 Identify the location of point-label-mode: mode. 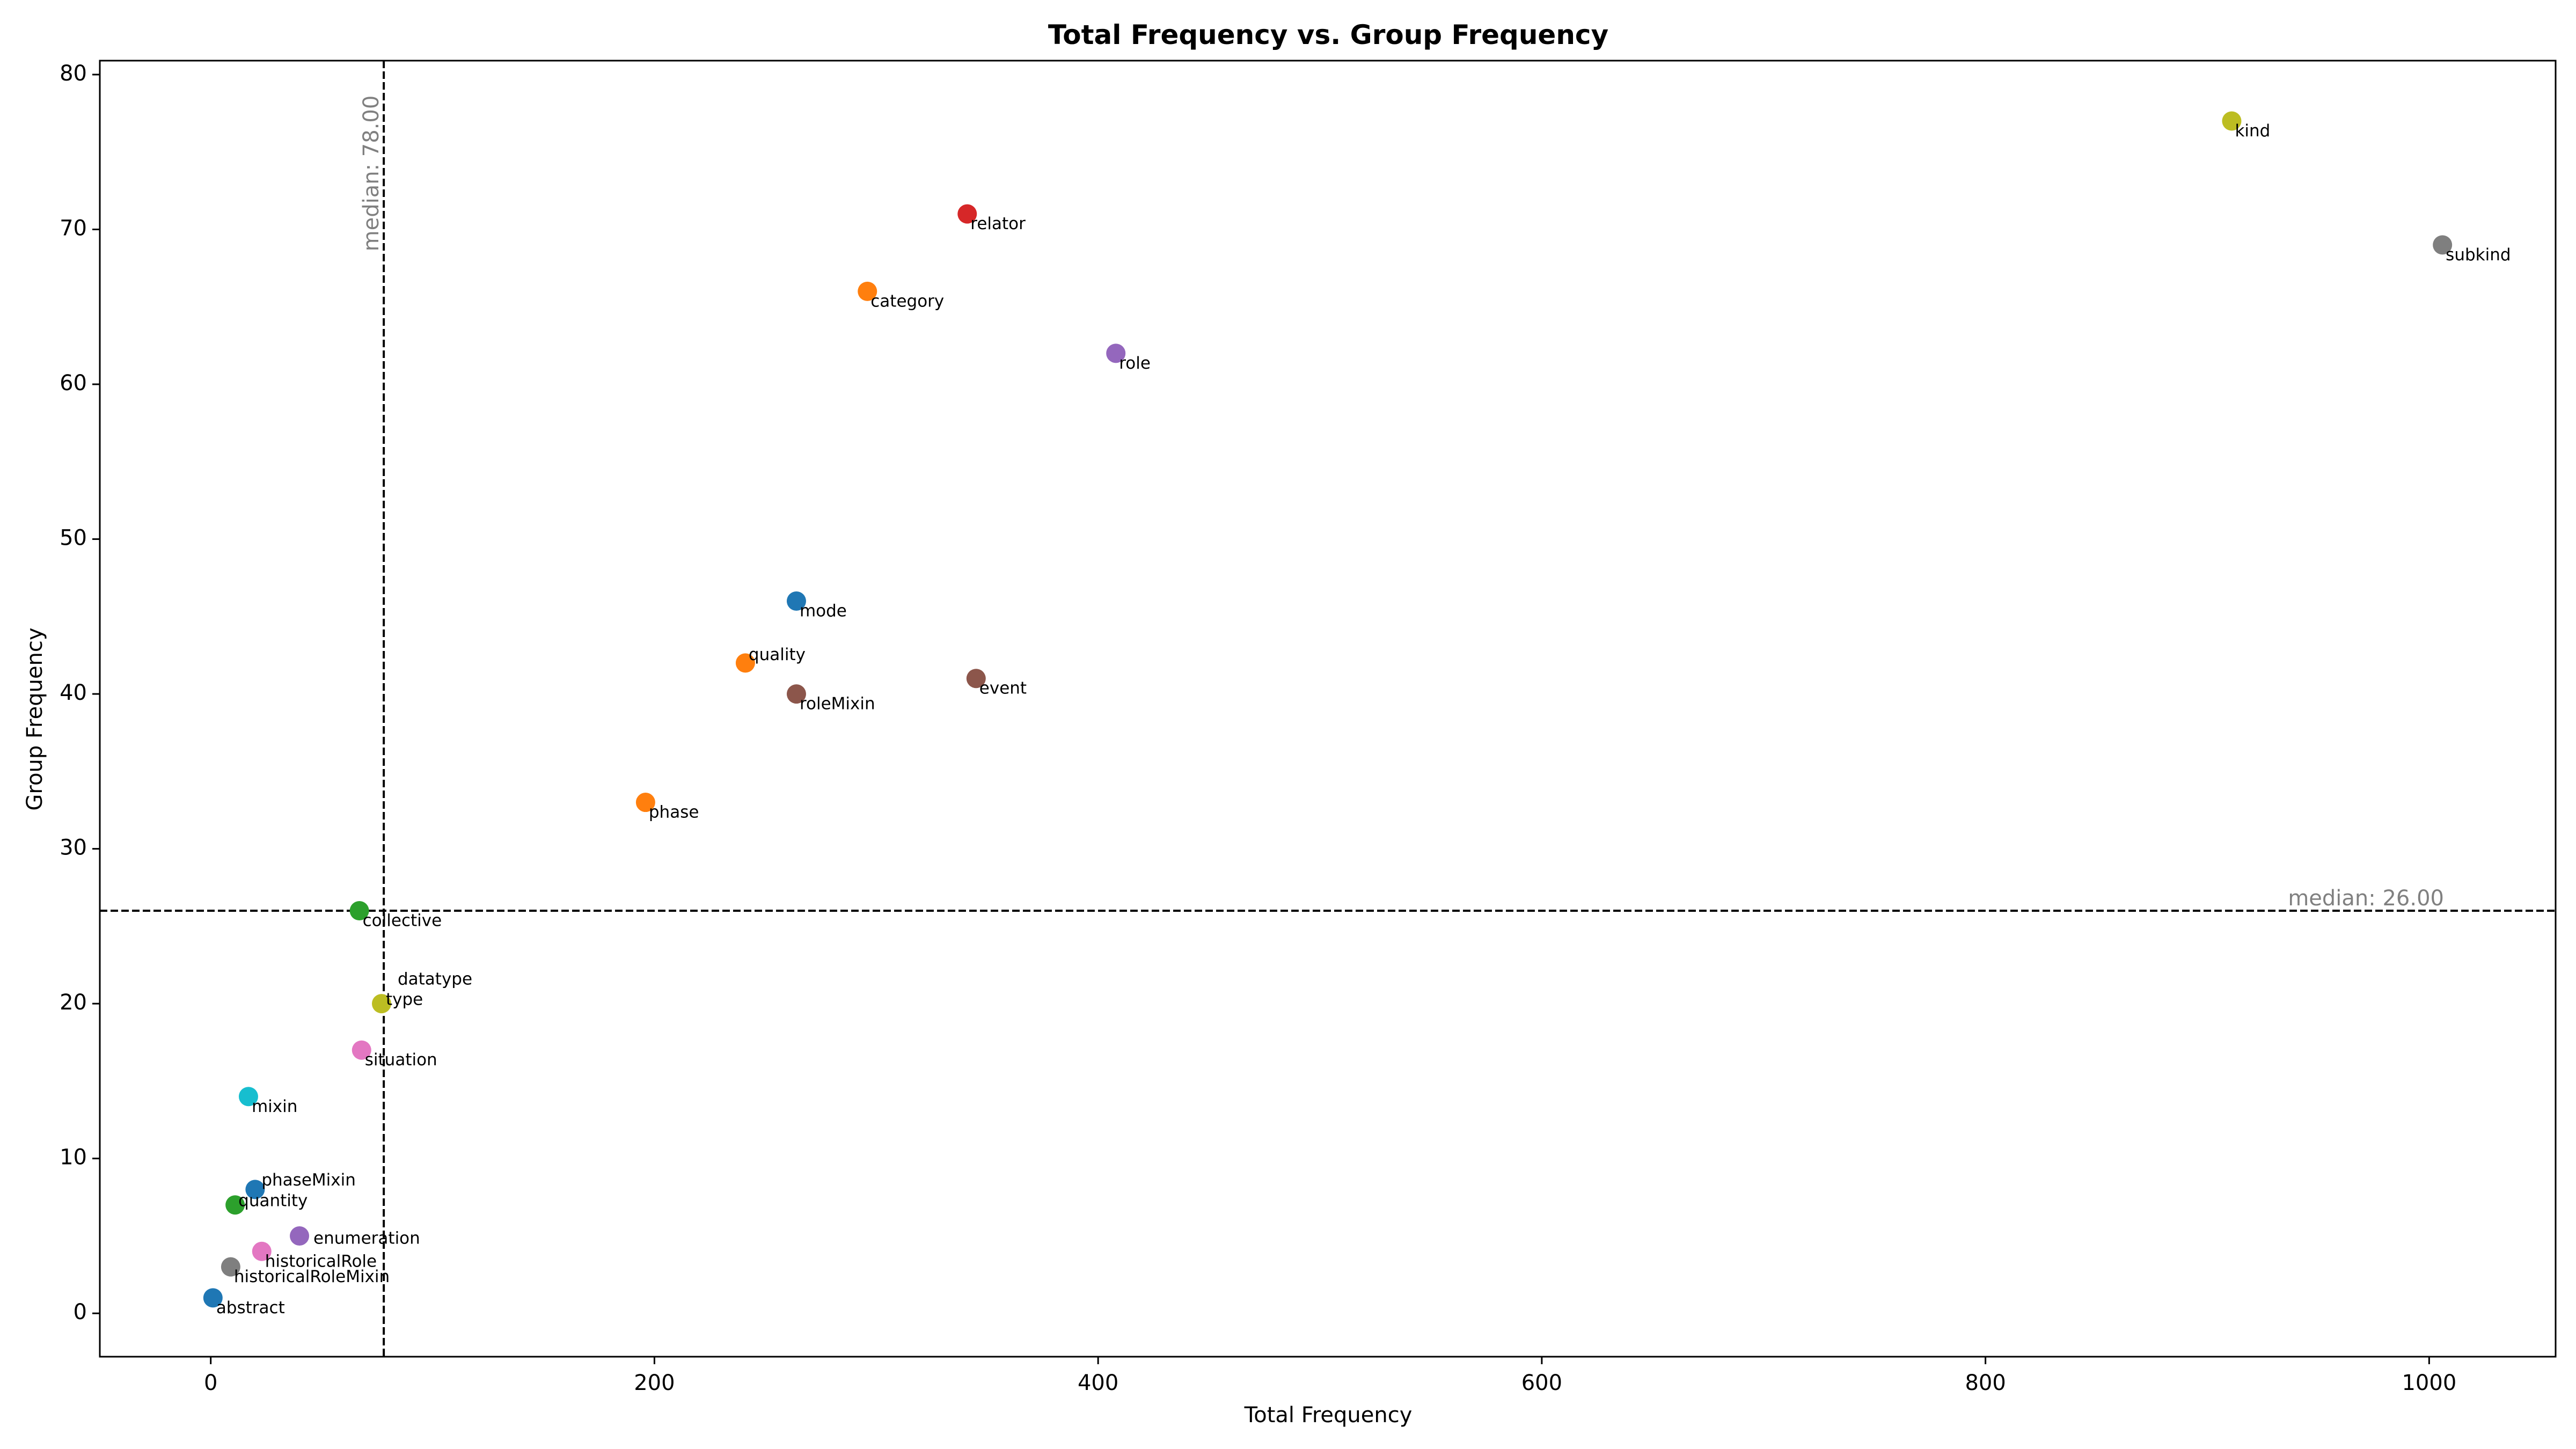
(823, 610).